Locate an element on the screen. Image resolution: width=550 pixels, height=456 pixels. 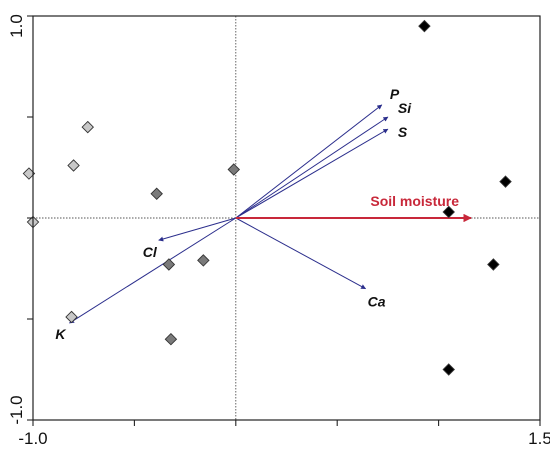
vector-arrow-k is located at coordinates (153, 270).